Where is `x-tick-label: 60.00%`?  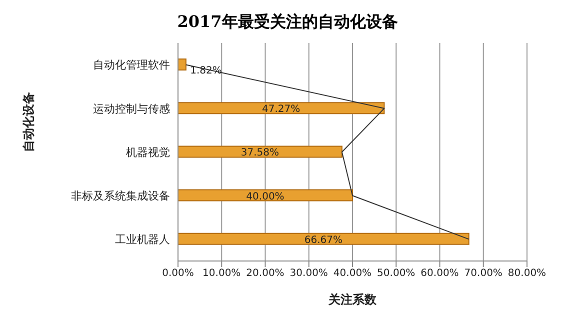
x-tick-label: 60.00% is located at coordinates (439, 274).